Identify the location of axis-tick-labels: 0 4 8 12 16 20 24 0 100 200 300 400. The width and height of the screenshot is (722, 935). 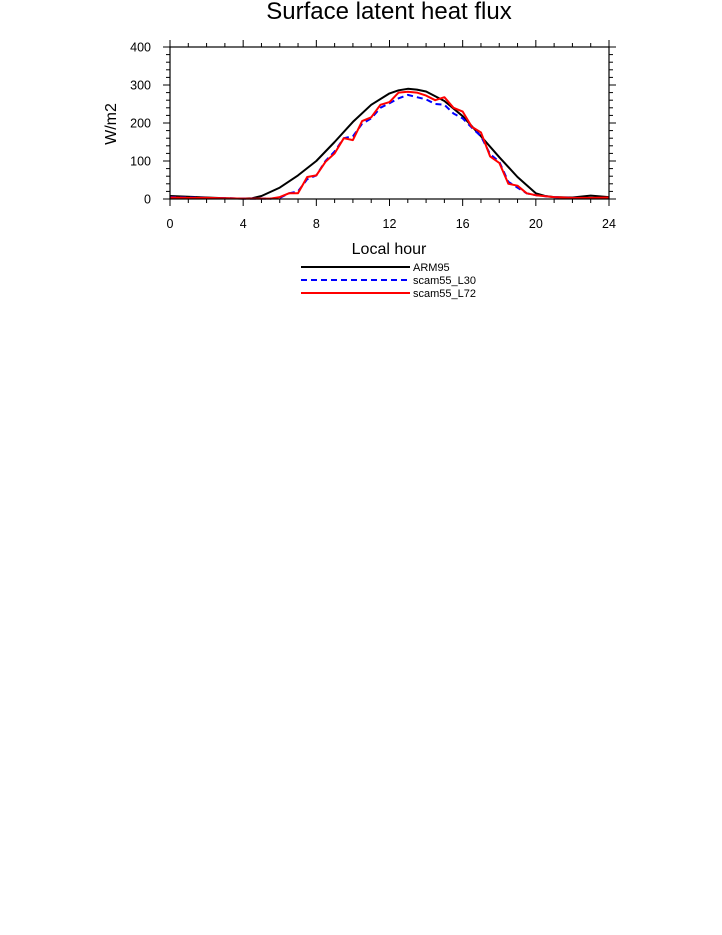
(373, 136).